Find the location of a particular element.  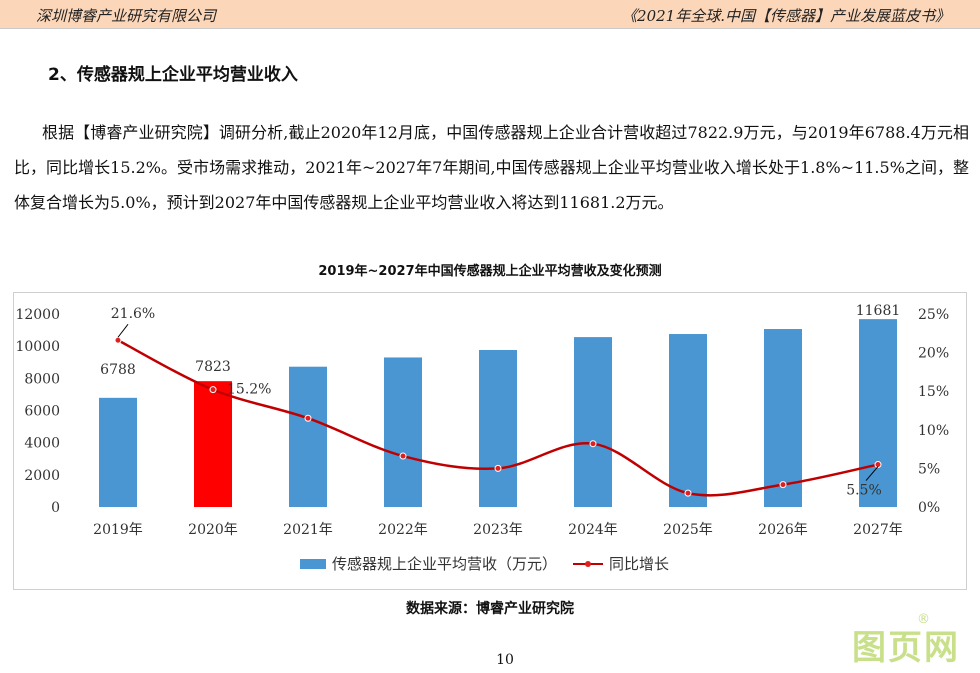

bar-2023年 is located at coordinates (498, 428).